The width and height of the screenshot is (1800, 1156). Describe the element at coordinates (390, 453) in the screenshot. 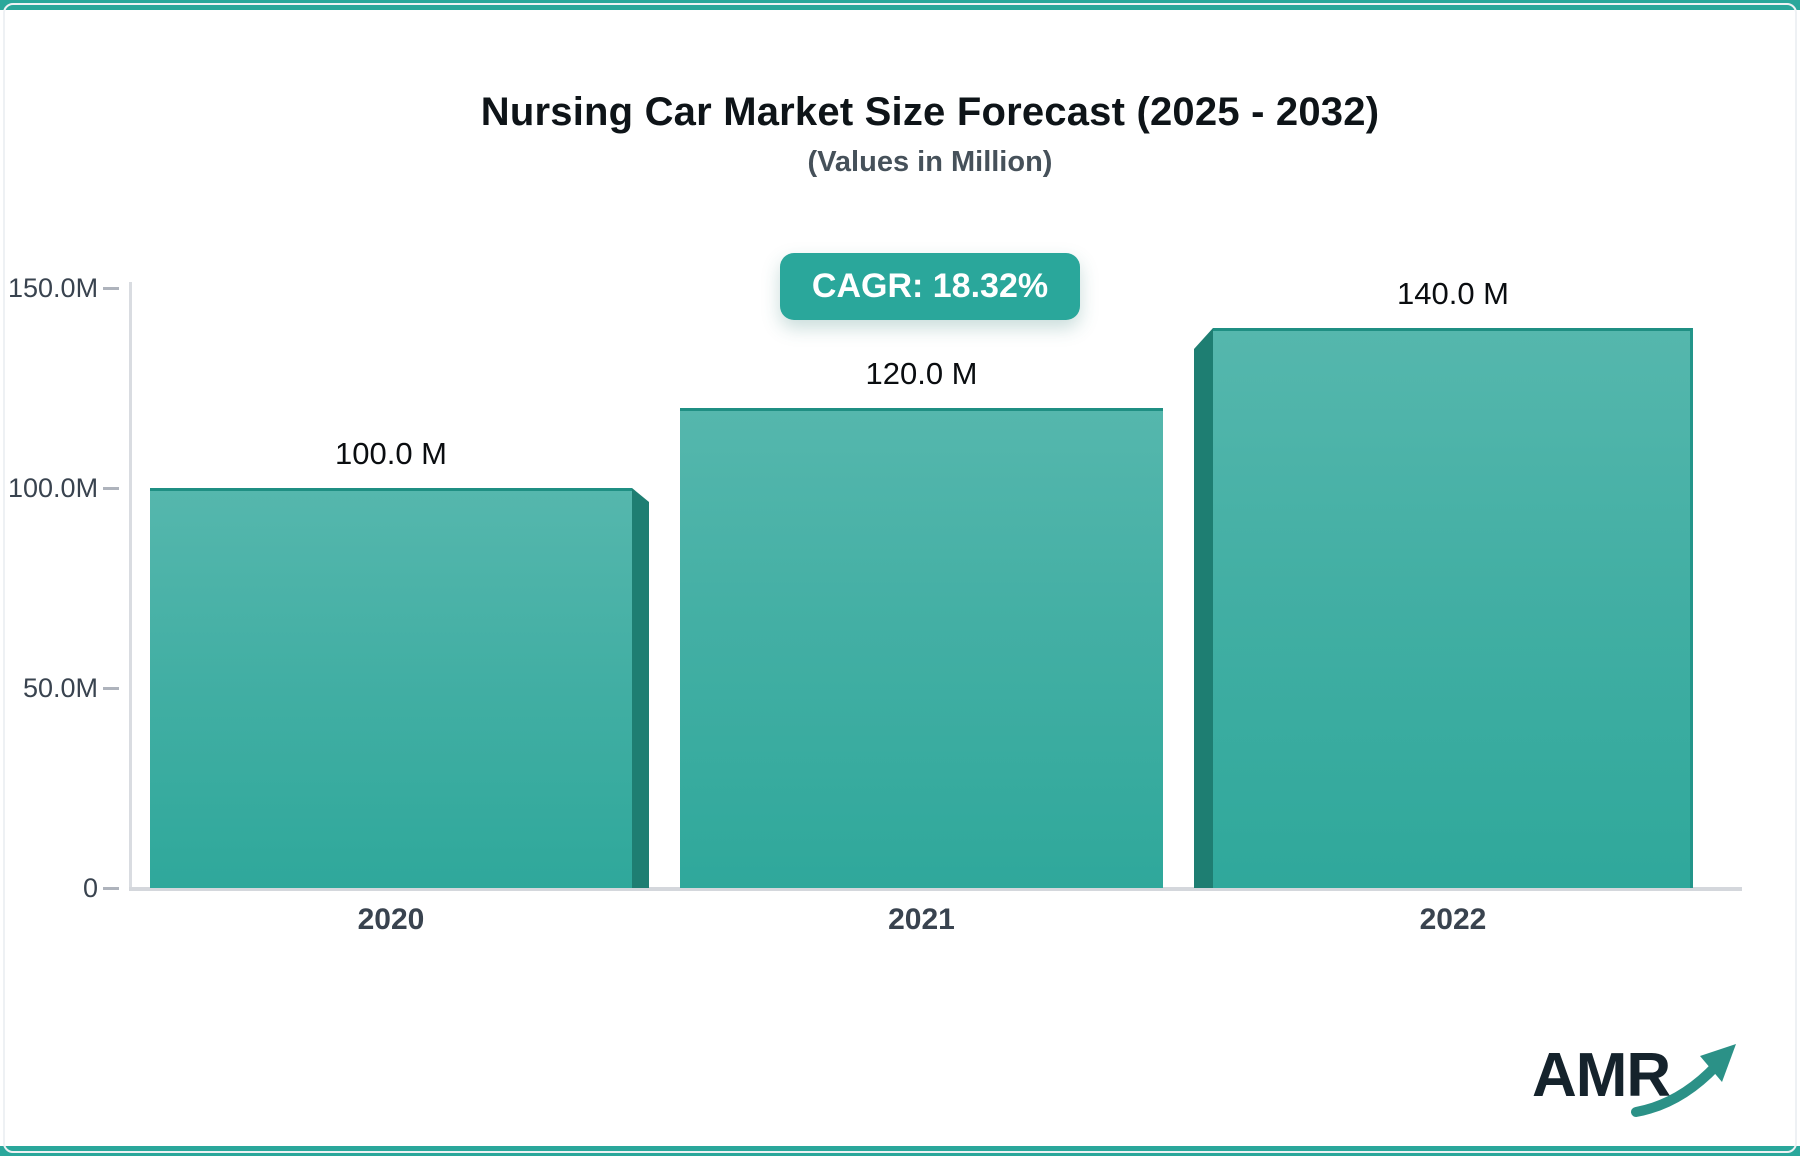

I see `bar-value-2020: 100.0 M` at that location.